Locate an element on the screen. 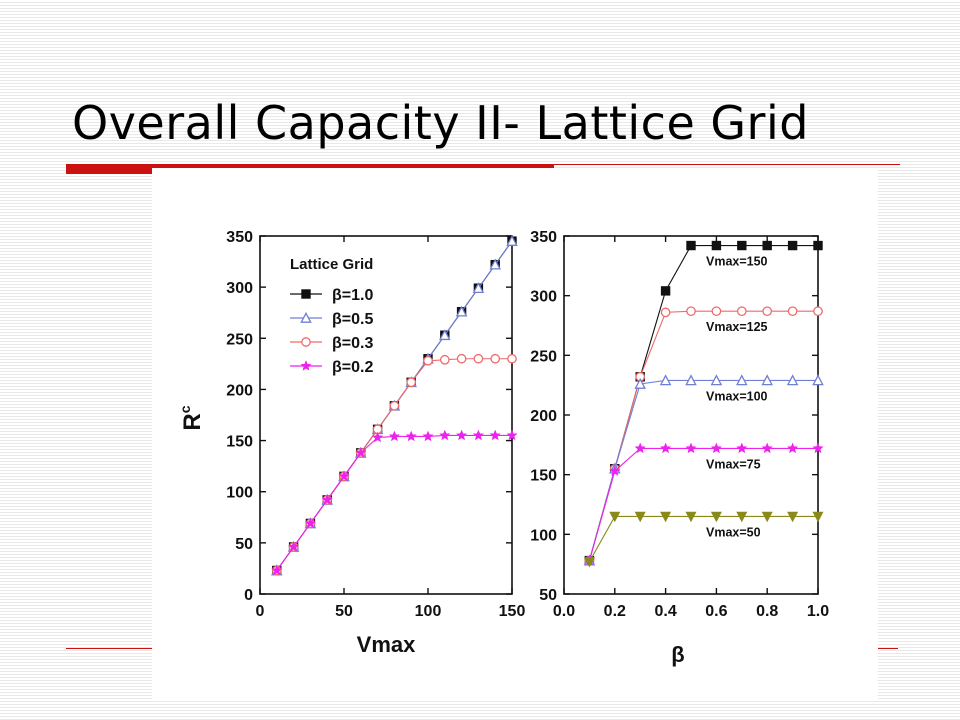  x-tick-label: 0.8 is located at coordinates (767, 611).